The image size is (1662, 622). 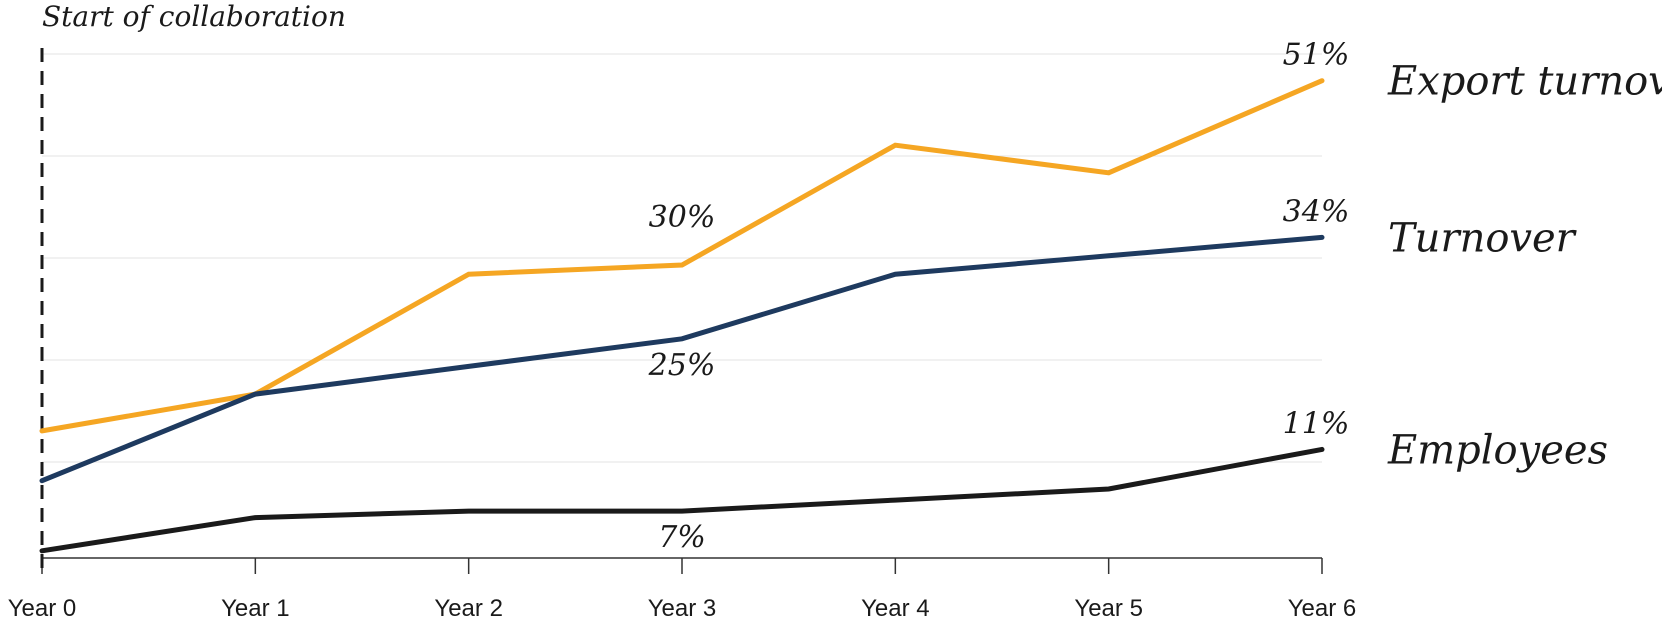 What do you see at coordinates (1524, 266) in the screenshot?
I see `series-name-labels: Export turnover Turnover Employees` at bounding box center [1524, 266].